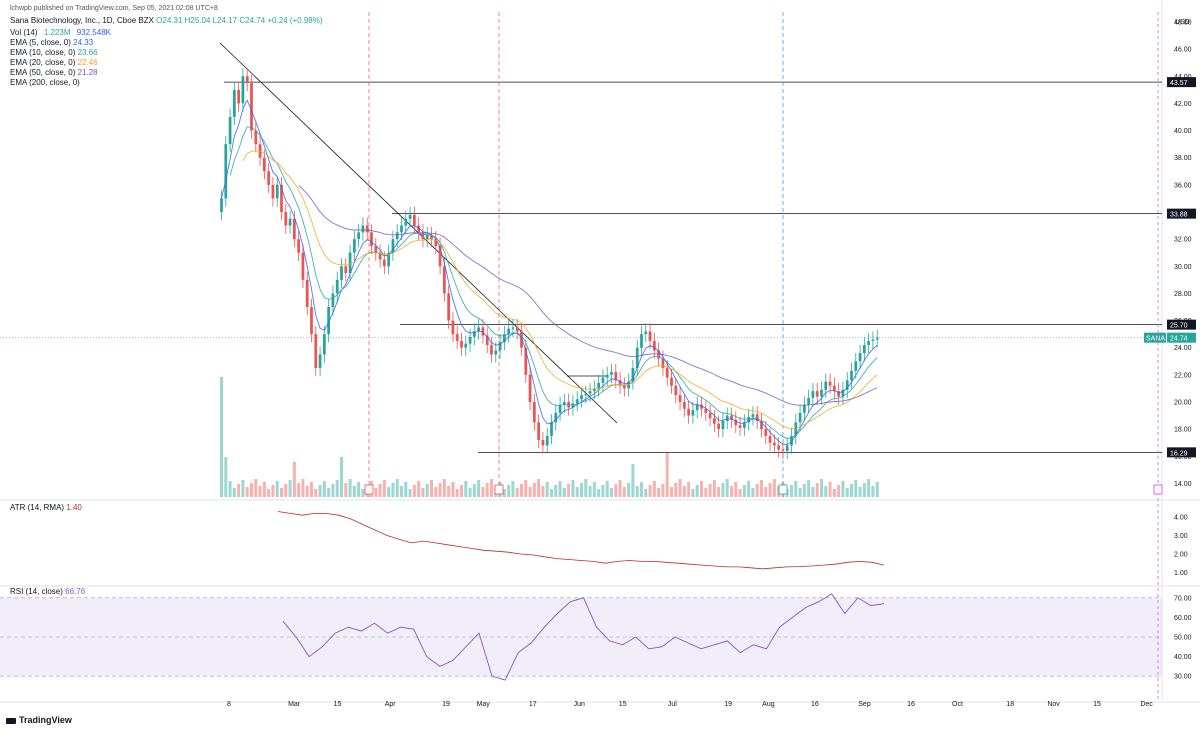  What do you see at coordinates (484, 704) in the screenshot?
I see `time-tick-label: May` at bounding box center [484, 704].